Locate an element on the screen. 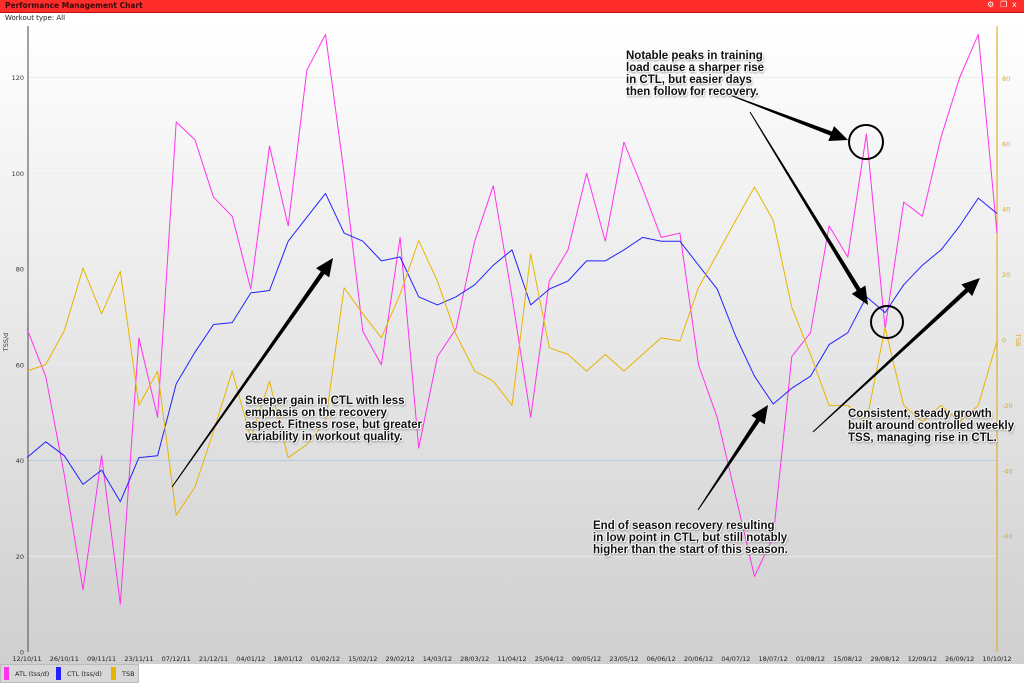 The width and height of the screenshot is (1024, 683). y2-tick-label: 80 is located at coordinates (1006, 79).